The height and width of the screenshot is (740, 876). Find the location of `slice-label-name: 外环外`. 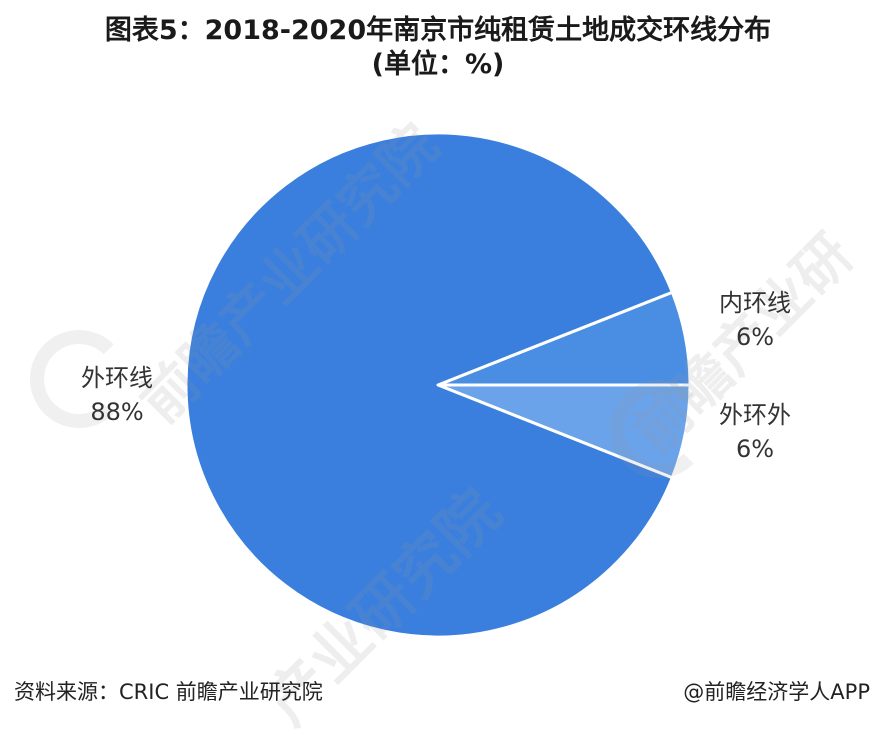

slice-label-name: 外环外 is located at coordinates (755, 415).